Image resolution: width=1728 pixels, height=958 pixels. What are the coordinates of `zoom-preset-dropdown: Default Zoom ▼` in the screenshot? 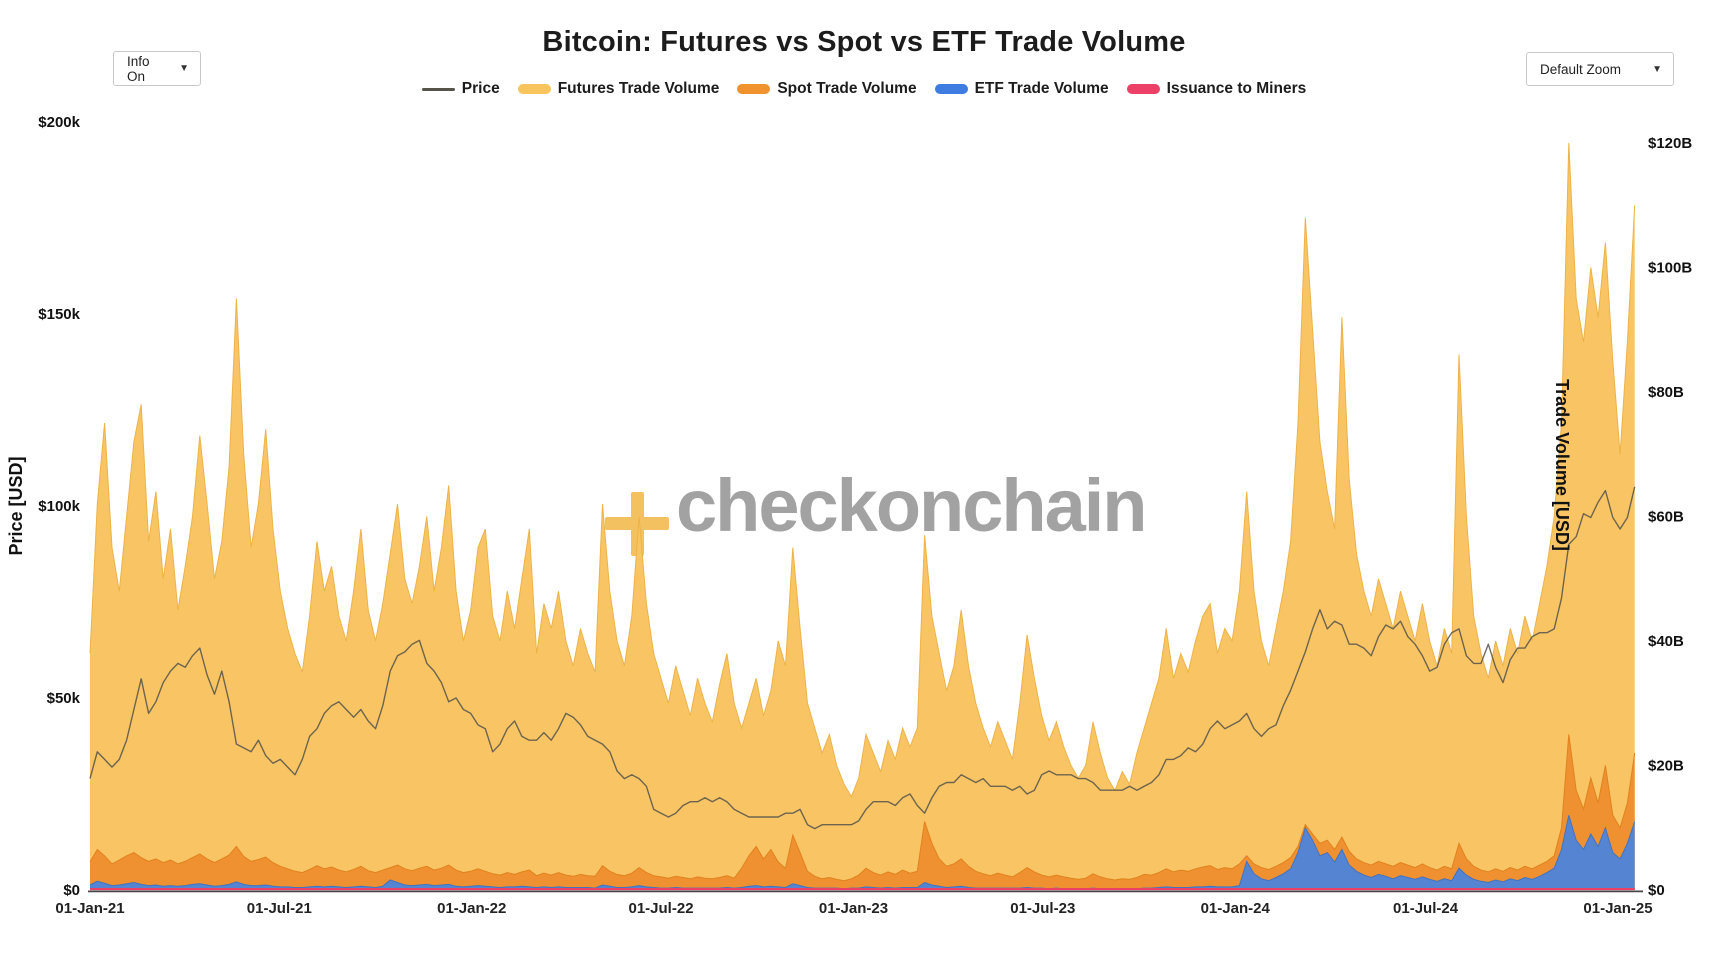 It's located at (1600, 69).